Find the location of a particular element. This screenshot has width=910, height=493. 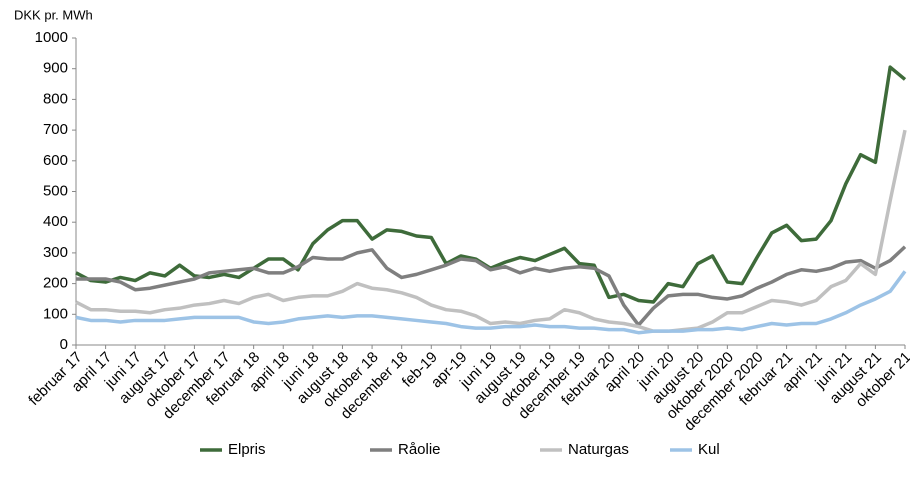

y-tick-label: 400 is located at coordinates (55, 221).